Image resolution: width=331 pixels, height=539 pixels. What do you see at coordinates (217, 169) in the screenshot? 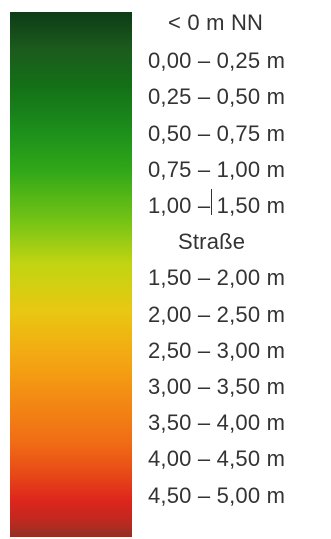
I see `legend-item-0-75-1-00: 0,75 – 1,00 m` at bounding box center [217, 169].